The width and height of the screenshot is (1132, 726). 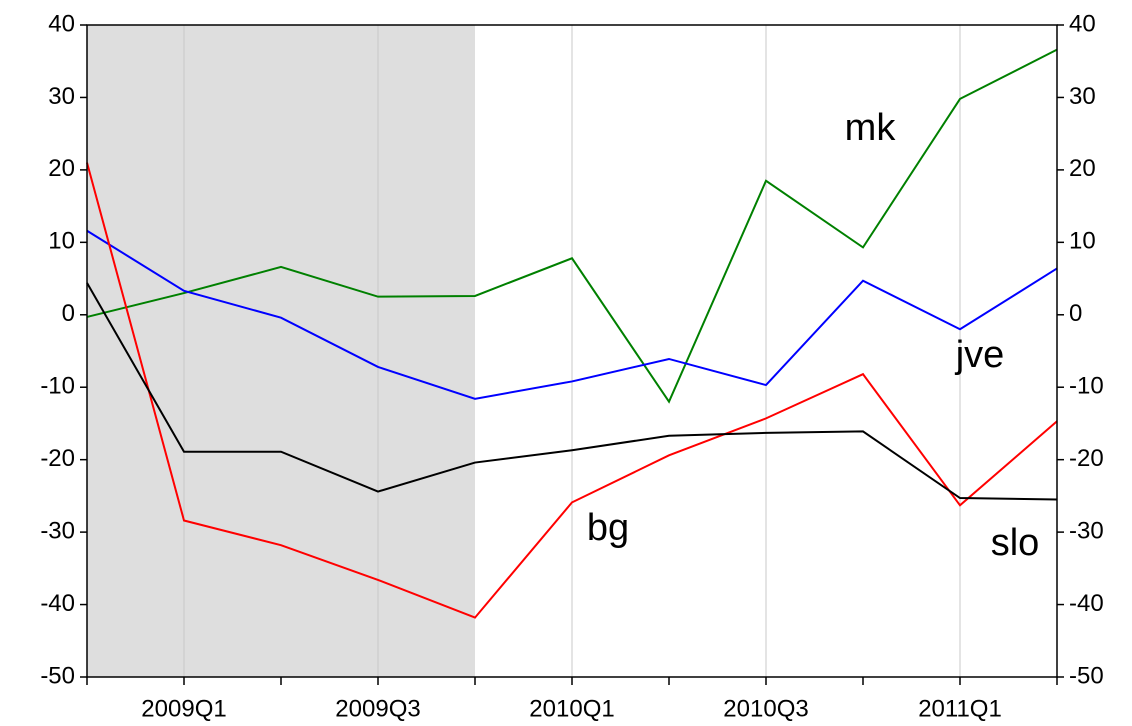 I want to click on y-tick-label: -30, so click(x=57, y=530).